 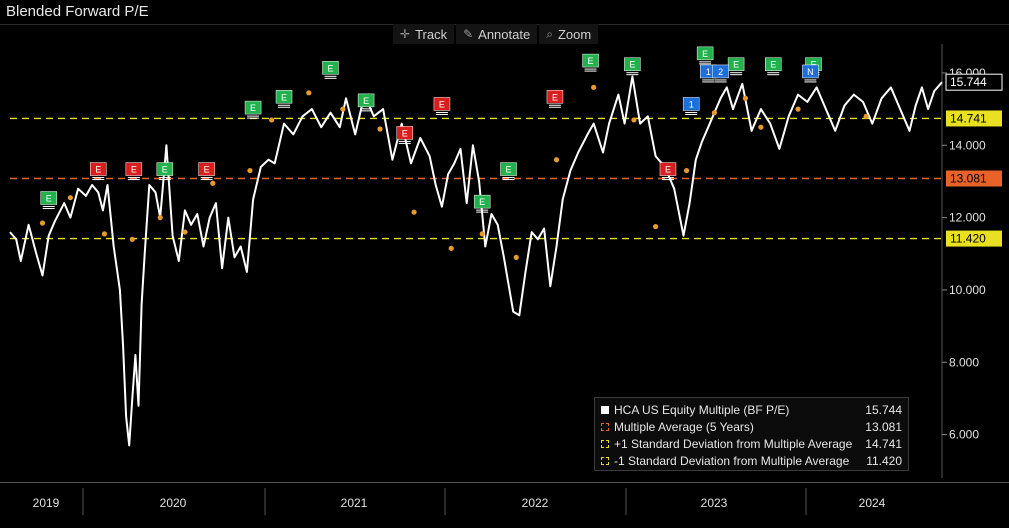 What do you see at coordinates (967, 218) in the screenshot?
I see `y-tick-label: 12.000` at bounding box center [967, 218].